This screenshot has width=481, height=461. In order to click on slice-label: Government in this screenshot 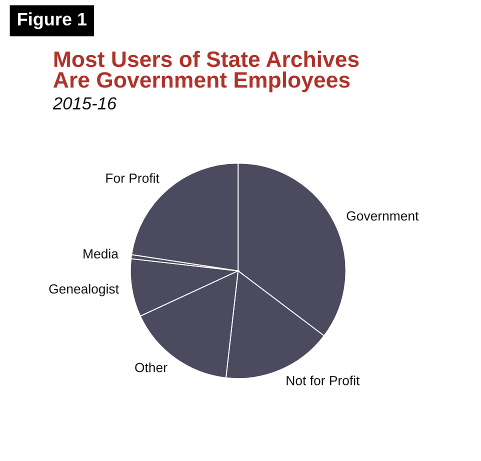, I will do `click(382, 216)`.